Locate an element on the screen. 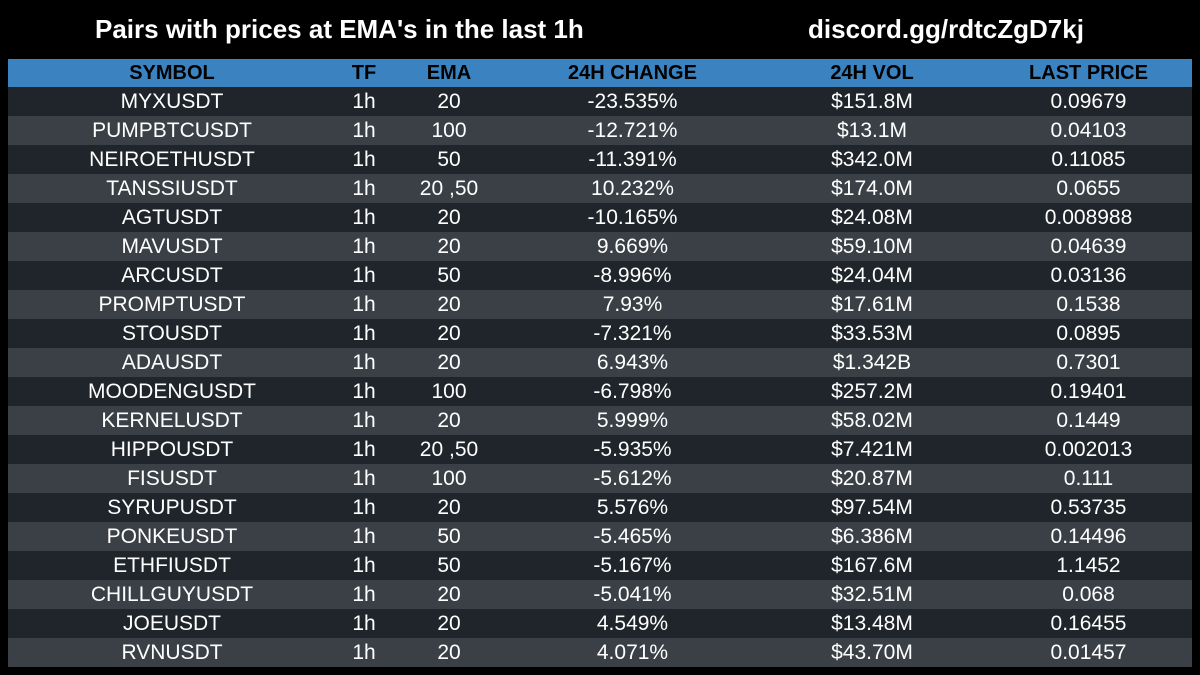 The height and width of the screenshot is (675, 1200). price-cell: 0.11085 is located at coordinates (1088, 159).